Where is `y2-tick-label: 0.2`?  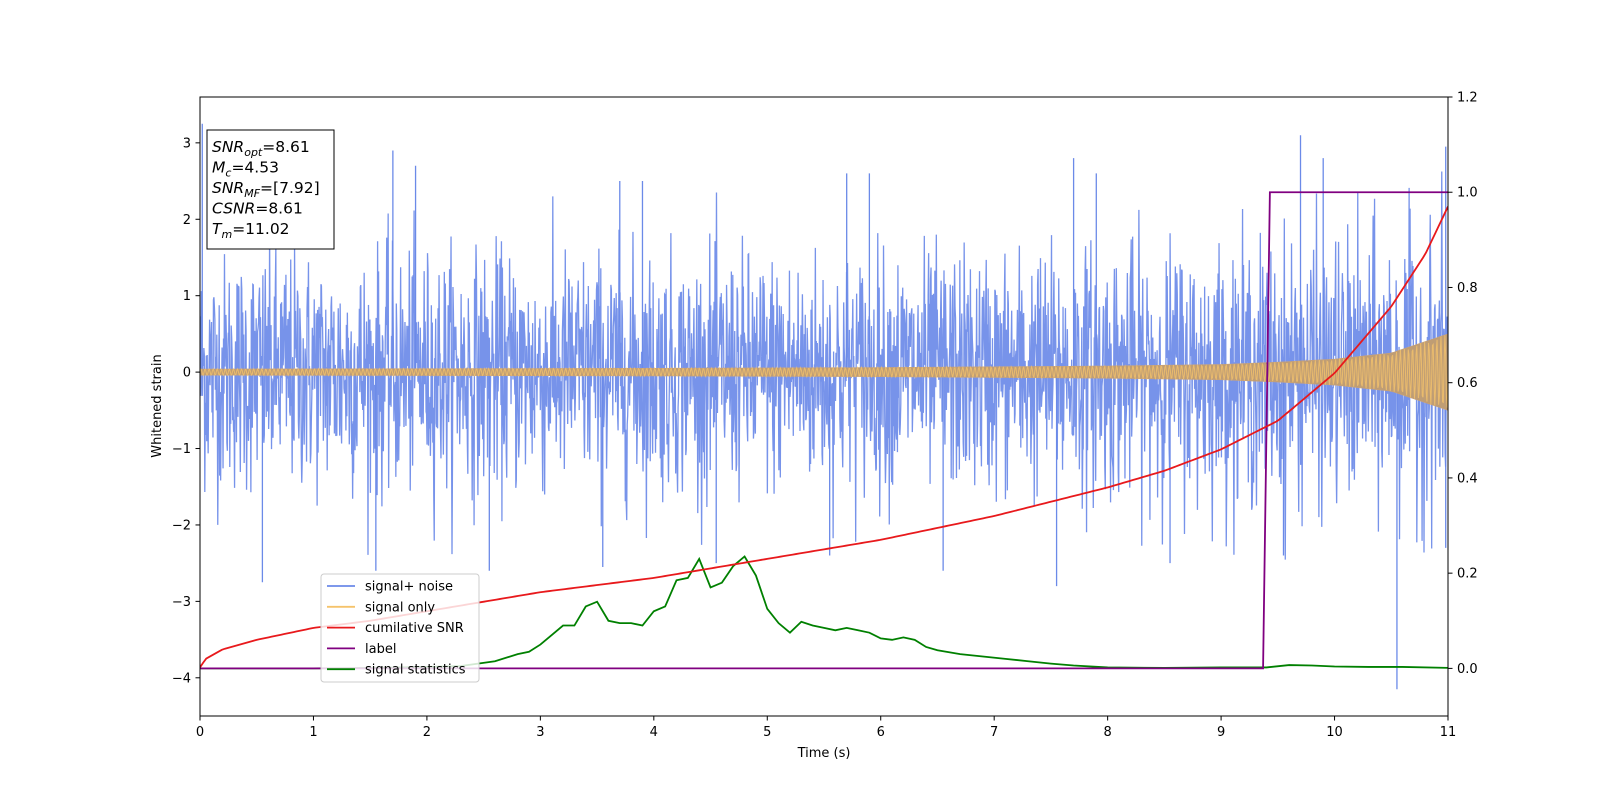
y2-tick-label: 0.2 is located at coordinates (1467, 574).